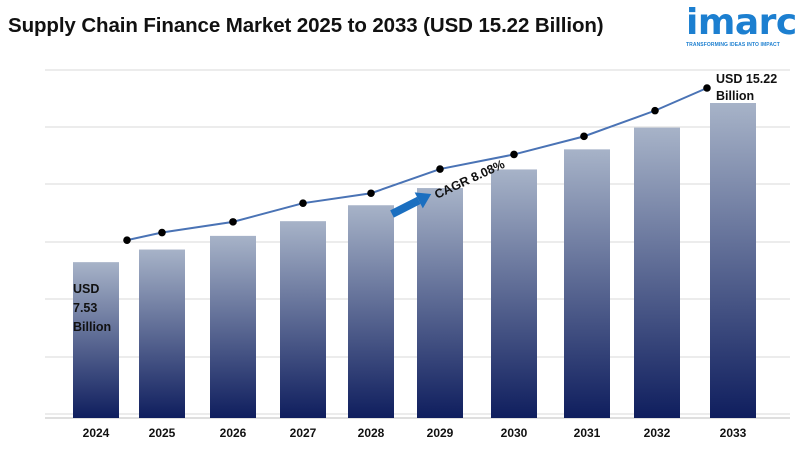 The image size is (800, 450). Describe the element at coordinates (371, 433) in the screenshot. I see `tick-label-2028: 2028` at that location.